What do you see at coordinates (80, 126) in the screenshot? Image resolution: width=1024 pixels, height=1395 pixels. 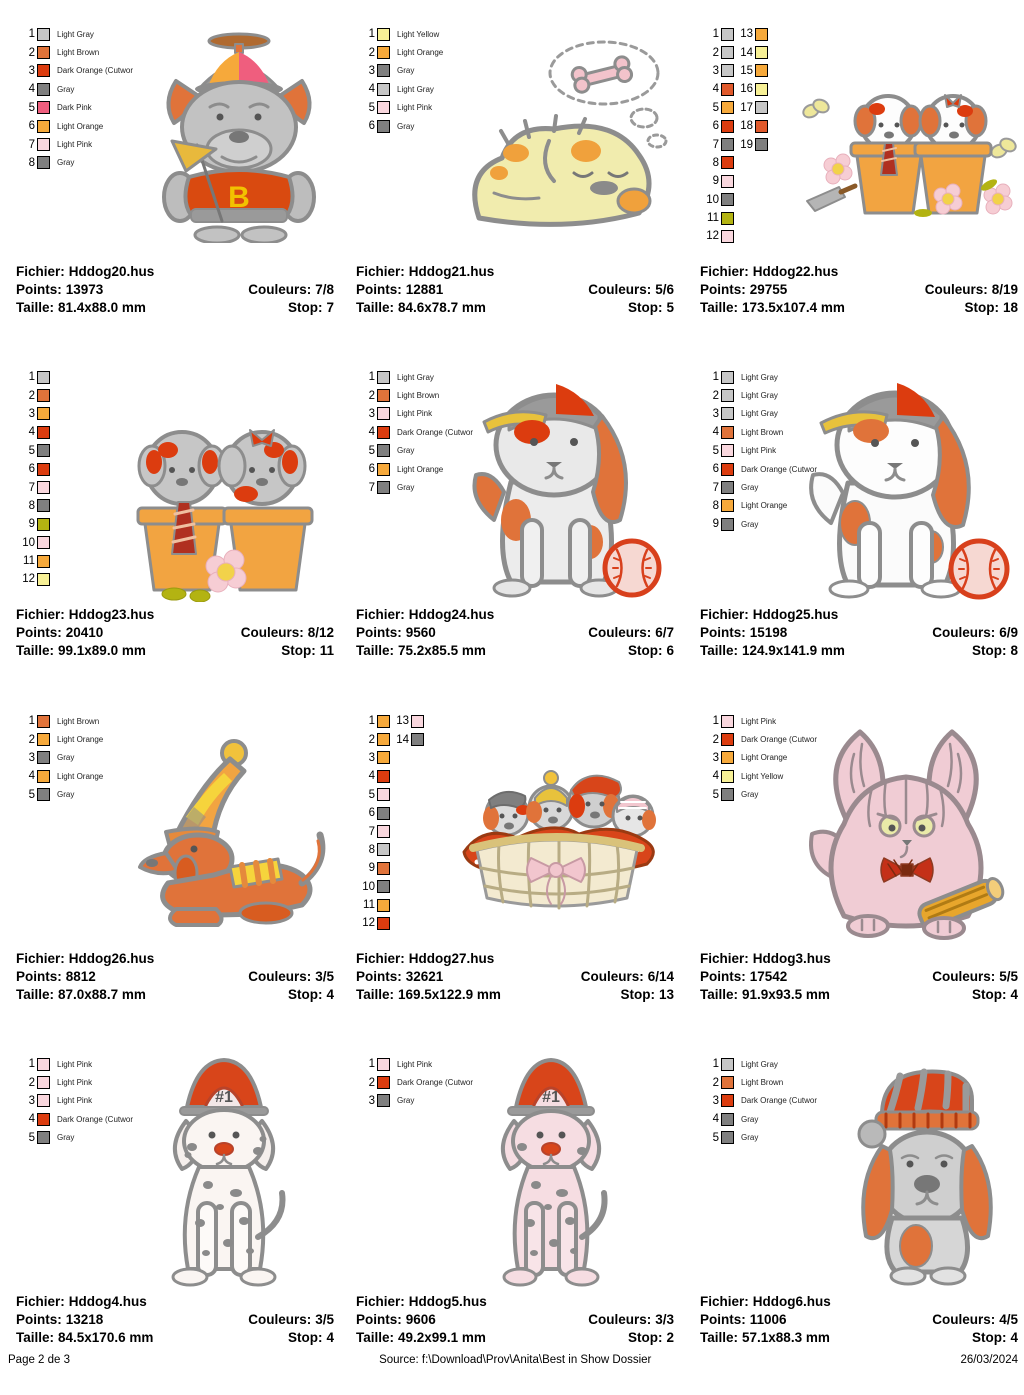 I see `legend-label: Light Orange` at bounding box center [80, 126].